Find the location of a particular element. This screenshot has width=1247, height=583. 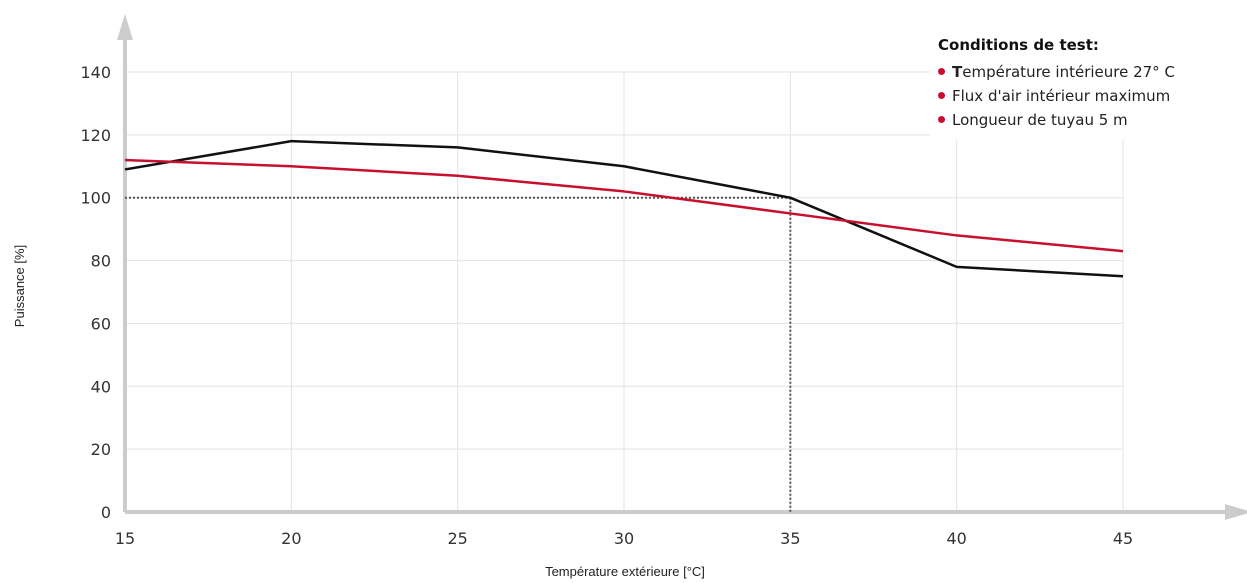

x-tick-label: 30 is located at coordinates (624, 538).